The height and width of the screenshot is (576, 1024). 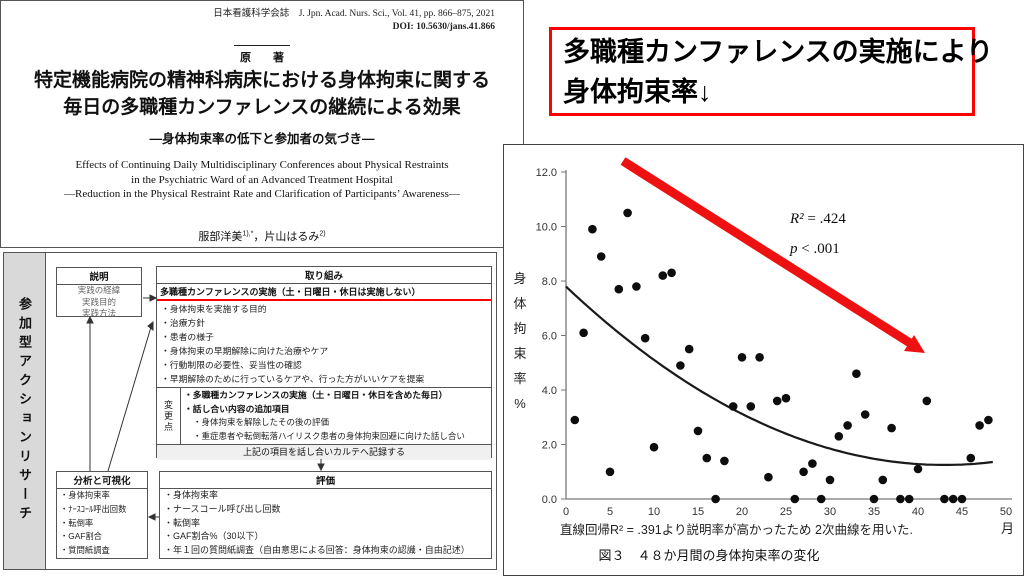 I want to click on chart-note: 直線回帰R² = .391より説明率が高かったため 2次曲線を用いた., so click(x=736, y=530).